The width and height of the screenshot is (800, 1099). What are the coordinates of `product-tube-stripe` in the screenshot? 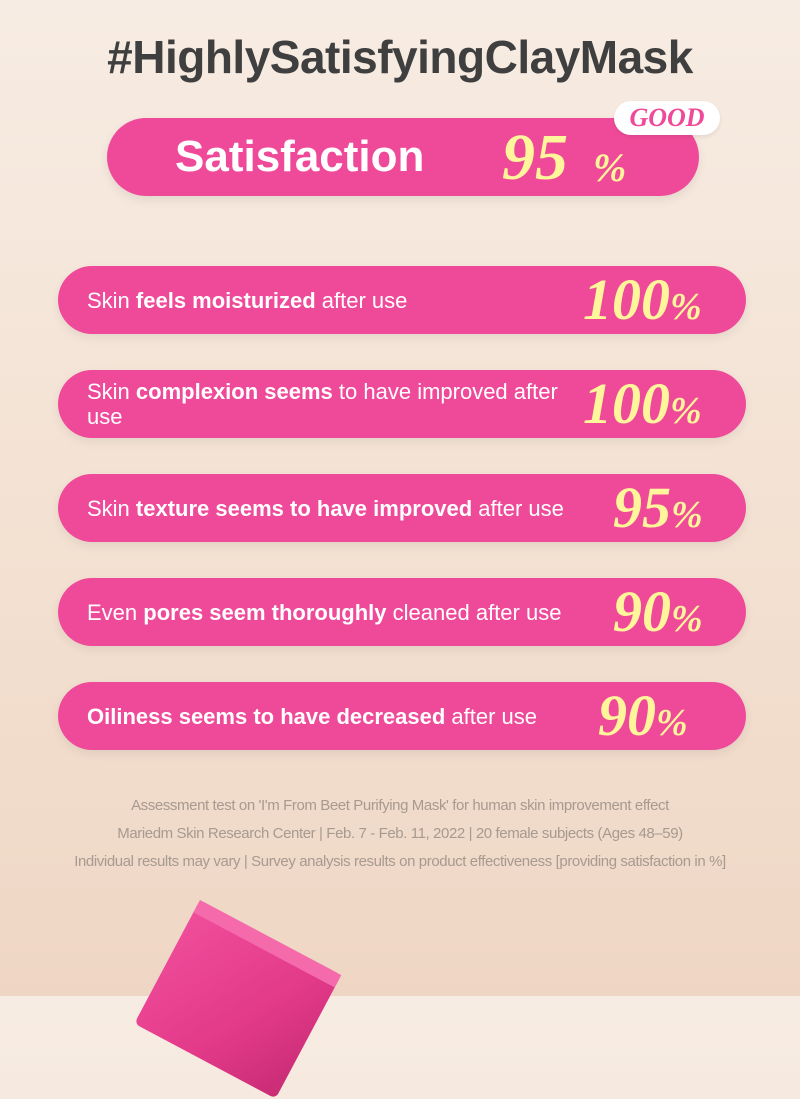 It's located at (267, 944).